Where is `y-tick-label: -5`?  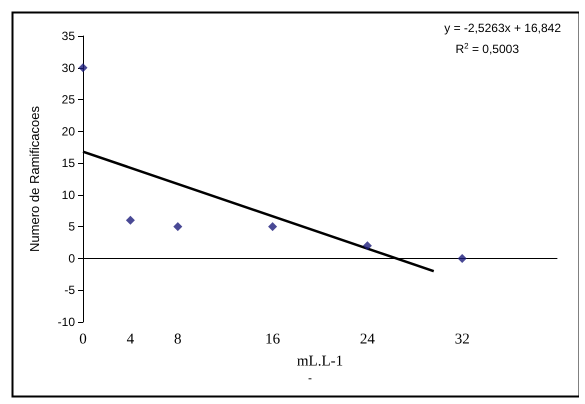
y-tick-label: -5 is located at coordinates (70, 290).